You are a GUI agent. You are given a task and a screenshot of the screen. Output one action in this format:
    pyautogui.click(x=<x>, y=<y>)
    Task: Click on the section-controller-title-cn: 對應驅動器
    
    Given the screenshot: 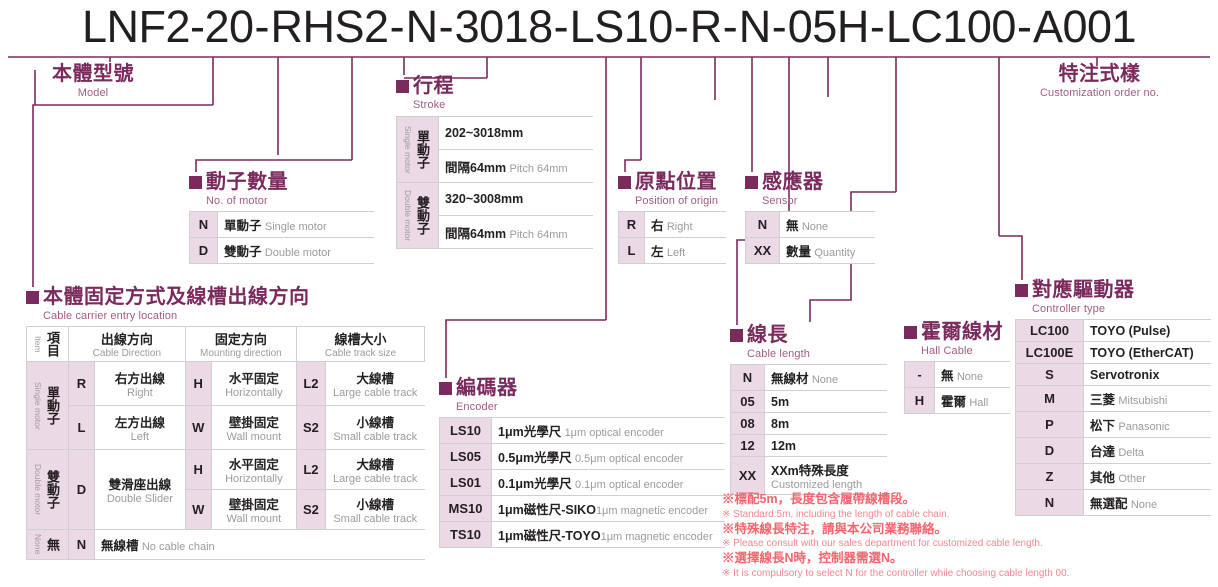 What is the action you would take?
    pyautogui.click(x=1083, y=290)
    